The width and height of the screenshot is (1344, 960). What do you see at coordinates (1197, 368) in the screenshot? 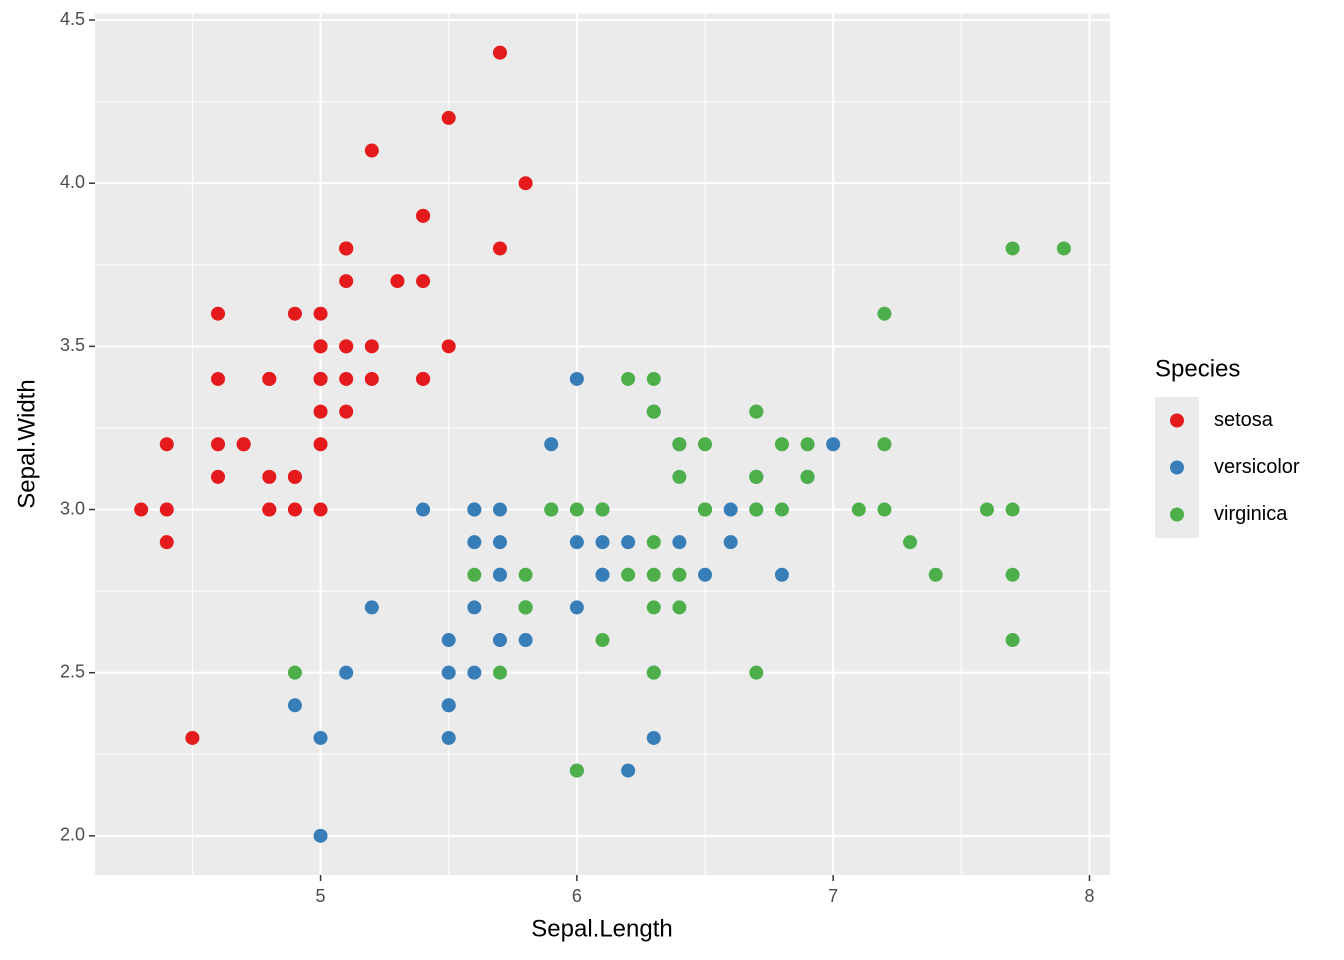
I see `legend-title: Species` at bounding box center [1197, 368].